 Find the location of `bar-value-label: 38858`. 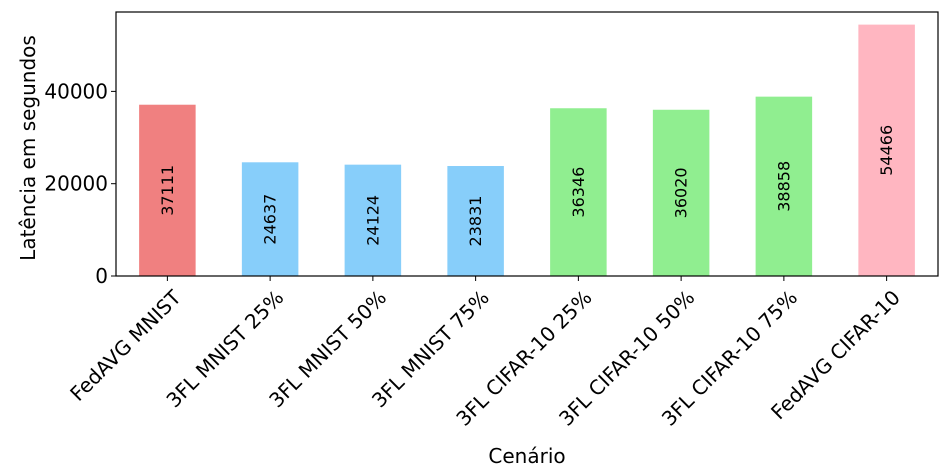

bar-value-label: 38858 is located at coordinates (783, 186).